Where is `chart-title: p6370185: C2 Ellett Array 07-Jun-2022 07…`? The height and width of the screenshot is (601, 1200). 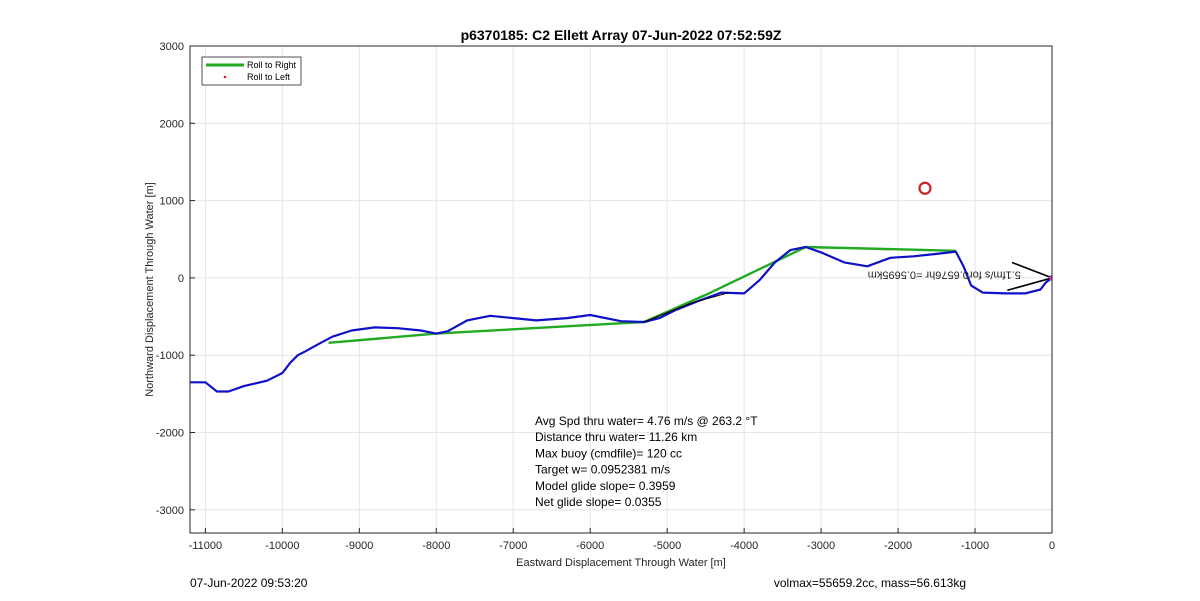 chart-title: p6370185: C2 Ellett Array 07-Jun-2022 07… is located at coordinates (621, 35).